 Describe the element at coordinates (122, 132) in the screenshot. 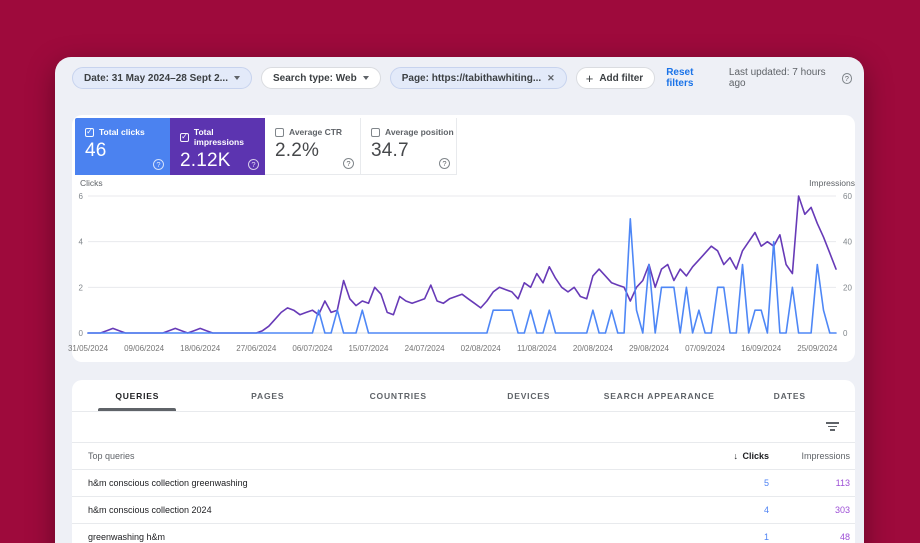

I see `total-clicks-label: Total clicks` at that location.